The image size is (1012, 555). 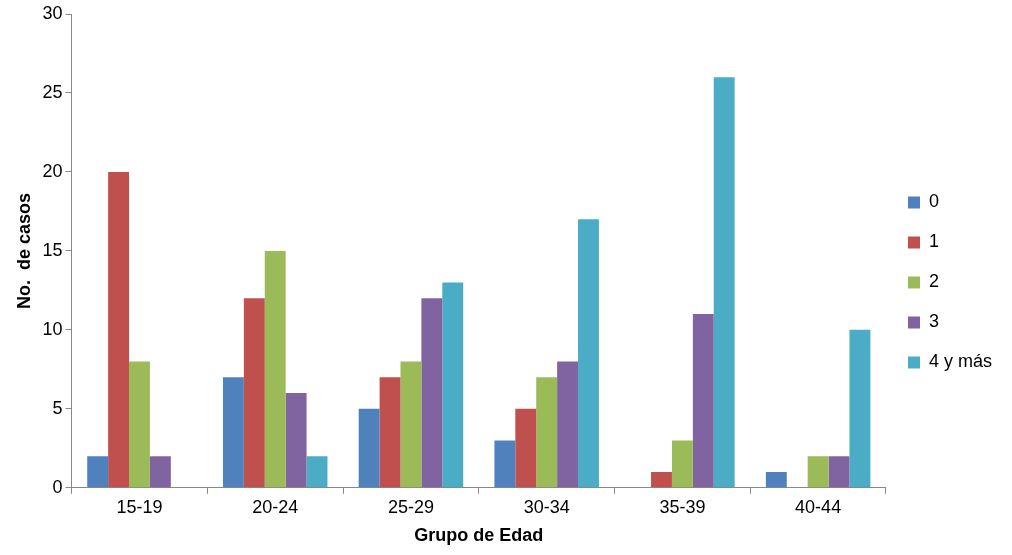 What do you see at coordinates (52, 12) in the screenshot?
I see `y-tick-label: 30` at bounding box center [52, 12].